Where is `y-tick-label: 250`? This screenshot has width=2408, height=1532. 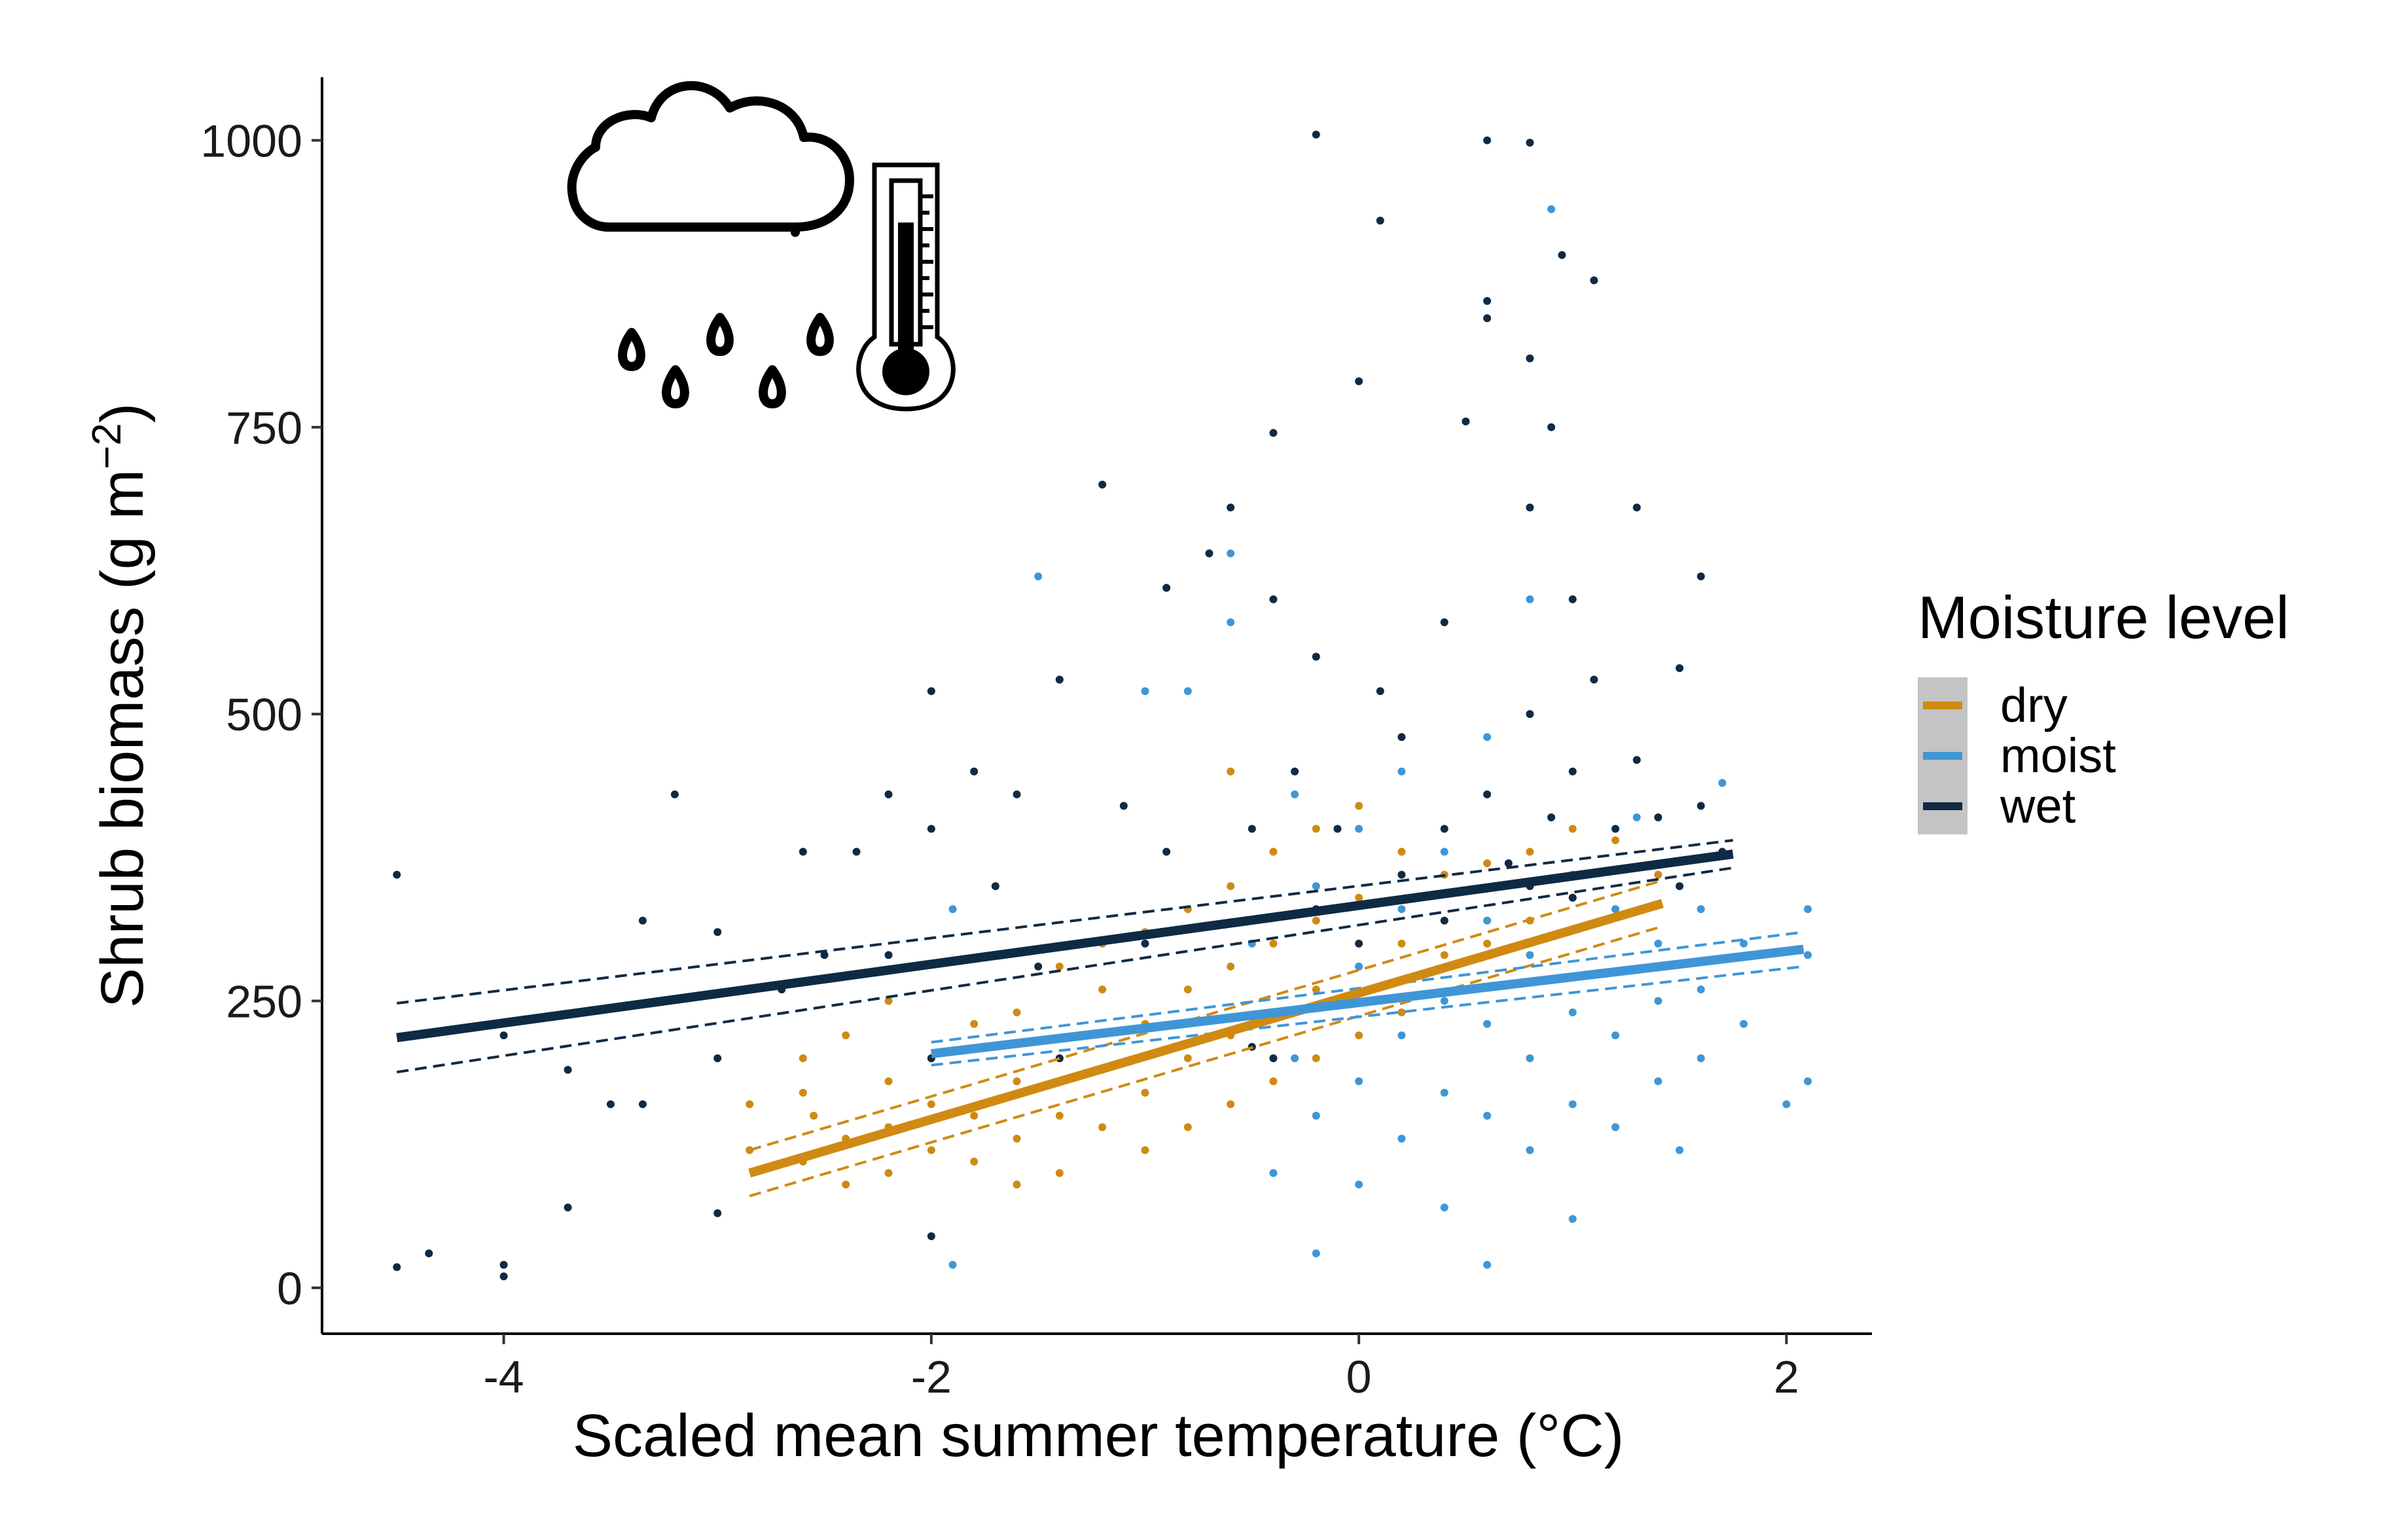 y-tick-label: 250 is located at coordinates (264, 1001).